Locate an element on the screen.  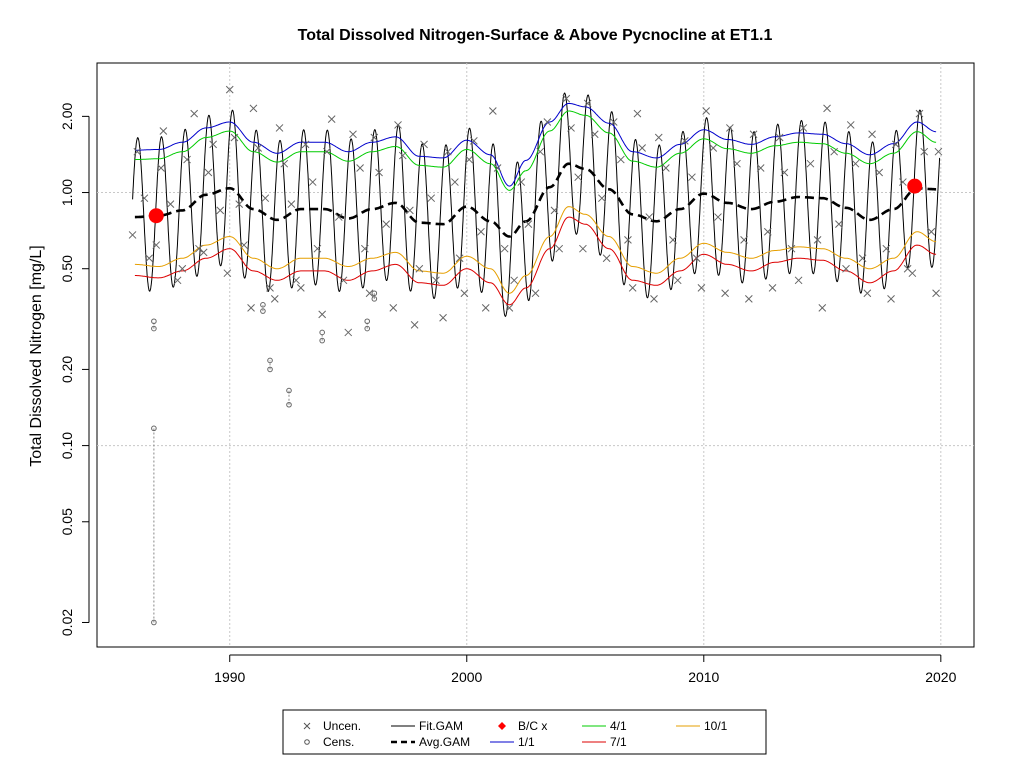
bc-point is located at coordinates (915, 186).